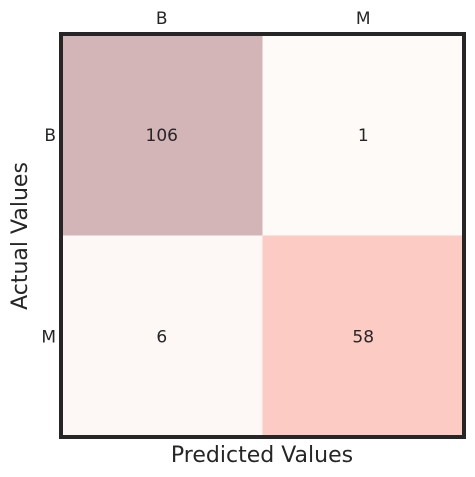 This screenshot has height=477, width=475. What do you see at coordinates (363, 19) in the screenshot?
I see `x-tick-label: M` at bounding box center [363, 19].